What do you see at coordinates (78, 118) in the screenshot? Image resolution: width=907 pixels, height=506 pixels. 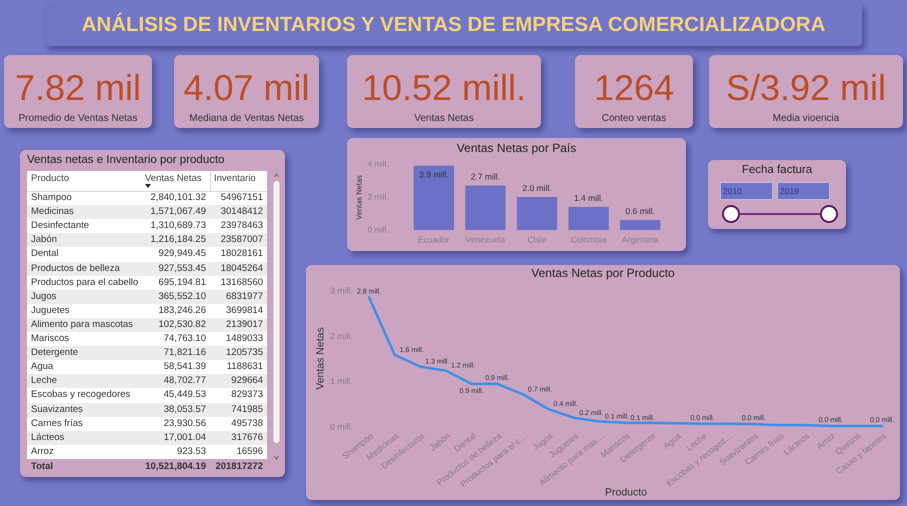 I see `text: Promedio de Ventas Netas` at bounding box center [78, 118].